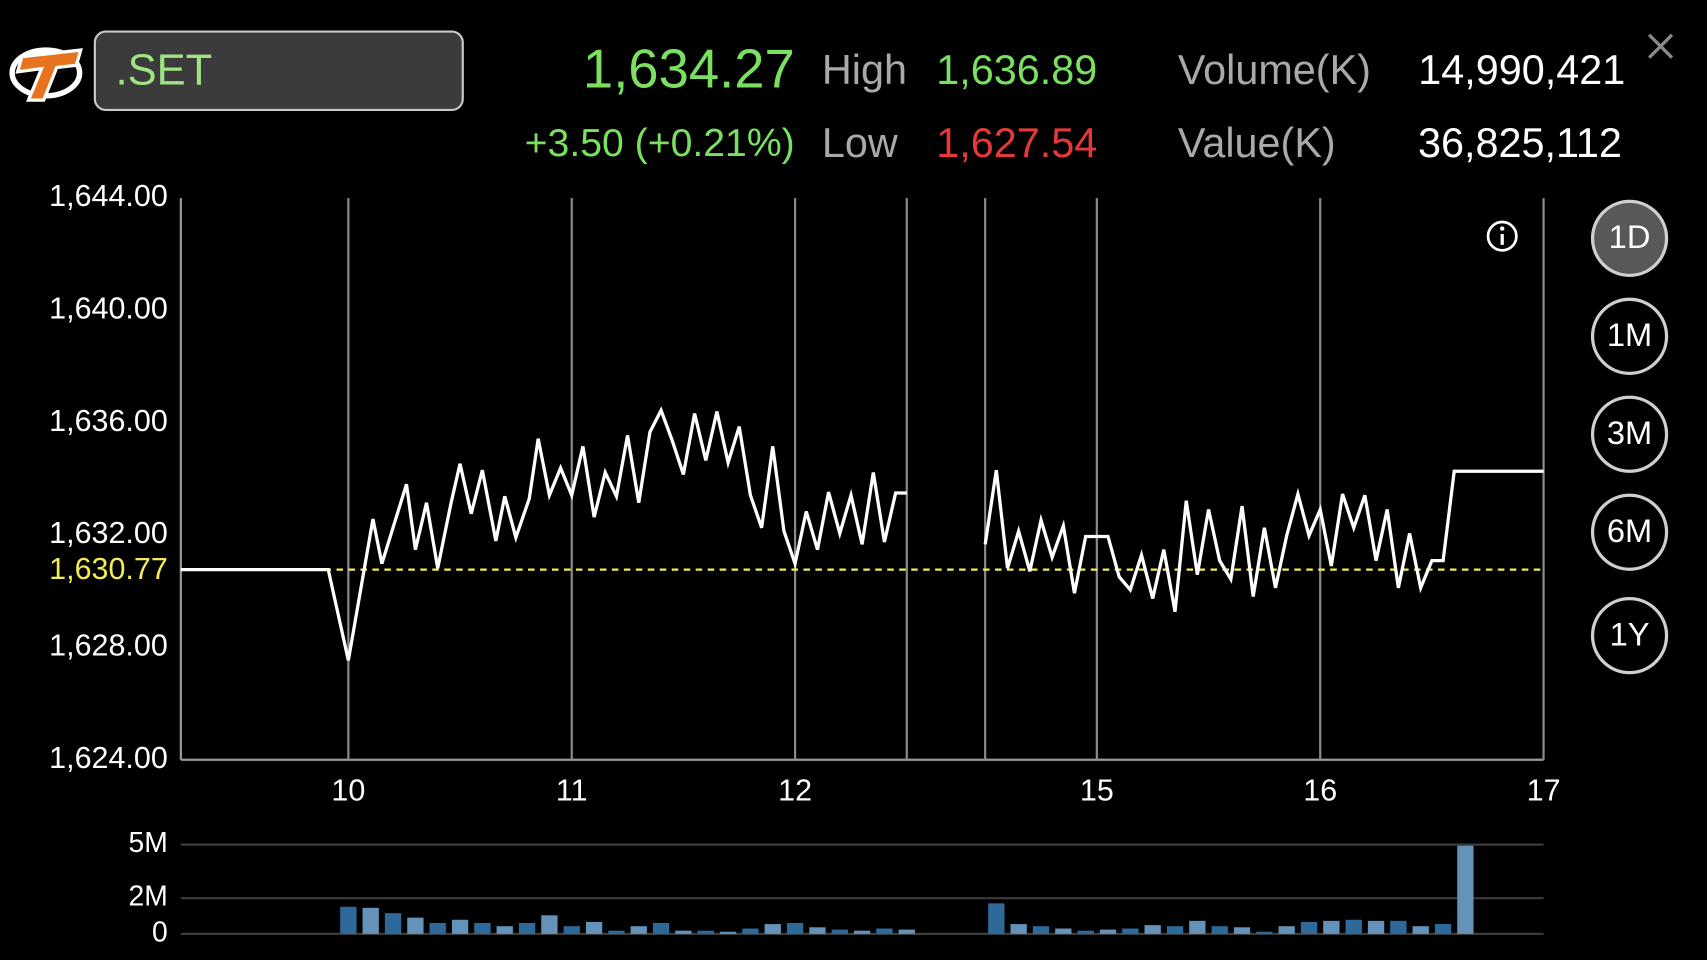 This screenshot has width=1707, height=960. Describe the element at coordinates (1544, 790) in the screenshot. I see `x-tick-label: 17` at that location.